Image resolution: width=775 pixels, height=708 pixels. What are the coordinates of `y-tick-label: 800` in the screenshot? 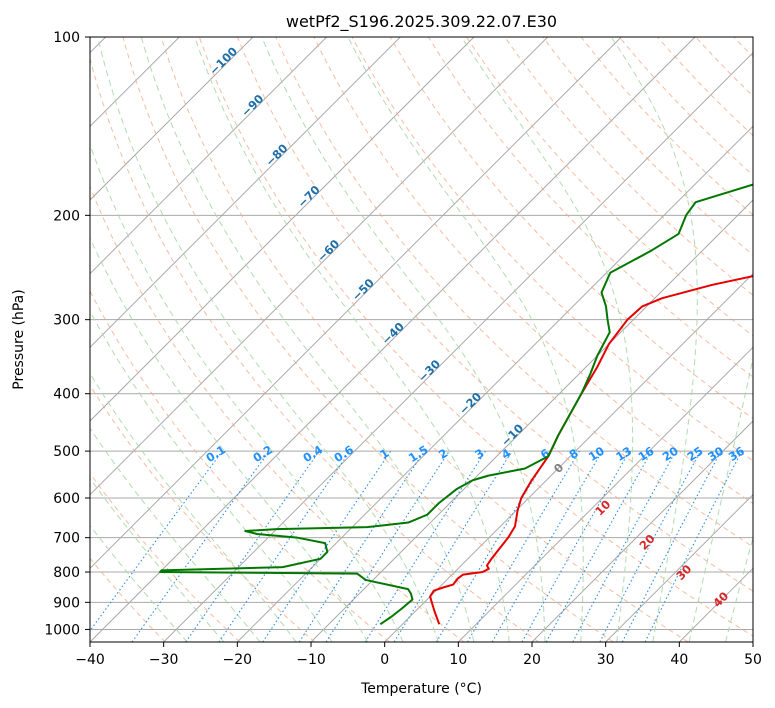 It's located at (66, 573).